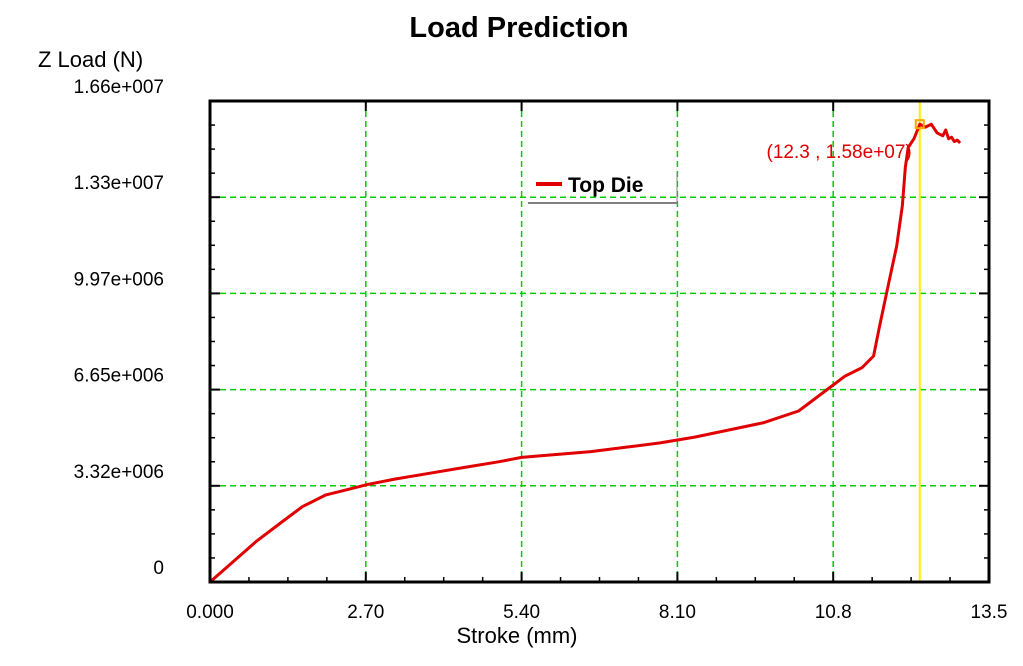 The height and width of the screenshot is (666, 1023). Describe the element at coordinates (158, 568) in the screenshot. I see `y-tick-label: 0` at that location.